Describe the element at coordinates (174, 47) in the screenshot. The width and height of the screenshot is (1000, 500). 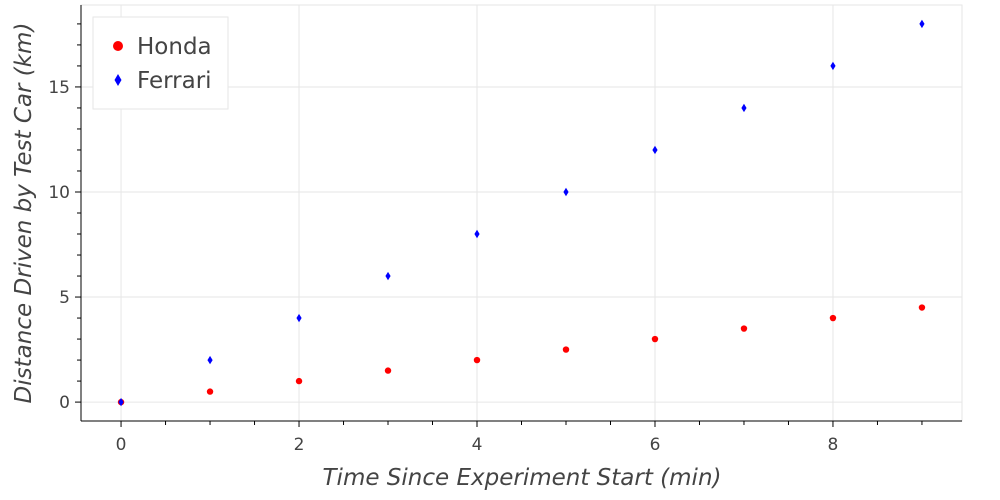
I see `legend-label-honda: Honda` at that location.